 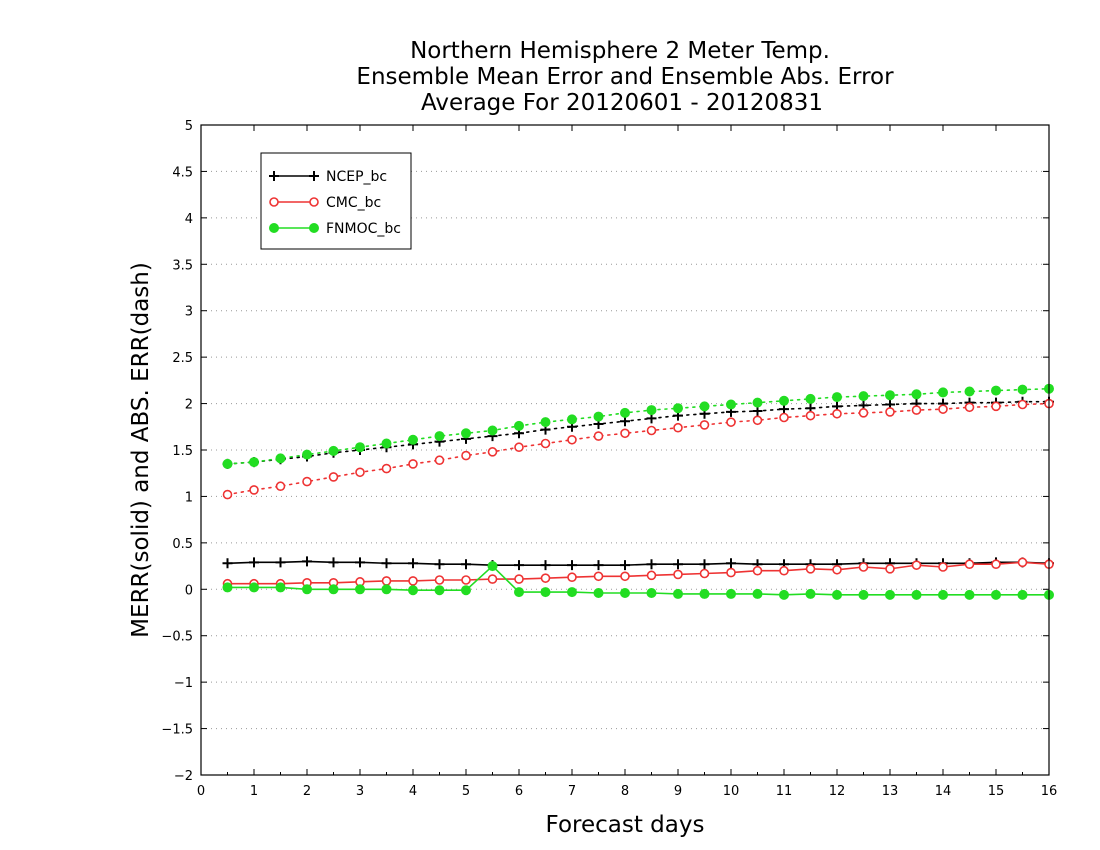 What do you see at coordinates (943, 791) in the screenshot?
I see `x-tick-label: 14` at bounding box center [943, 791].